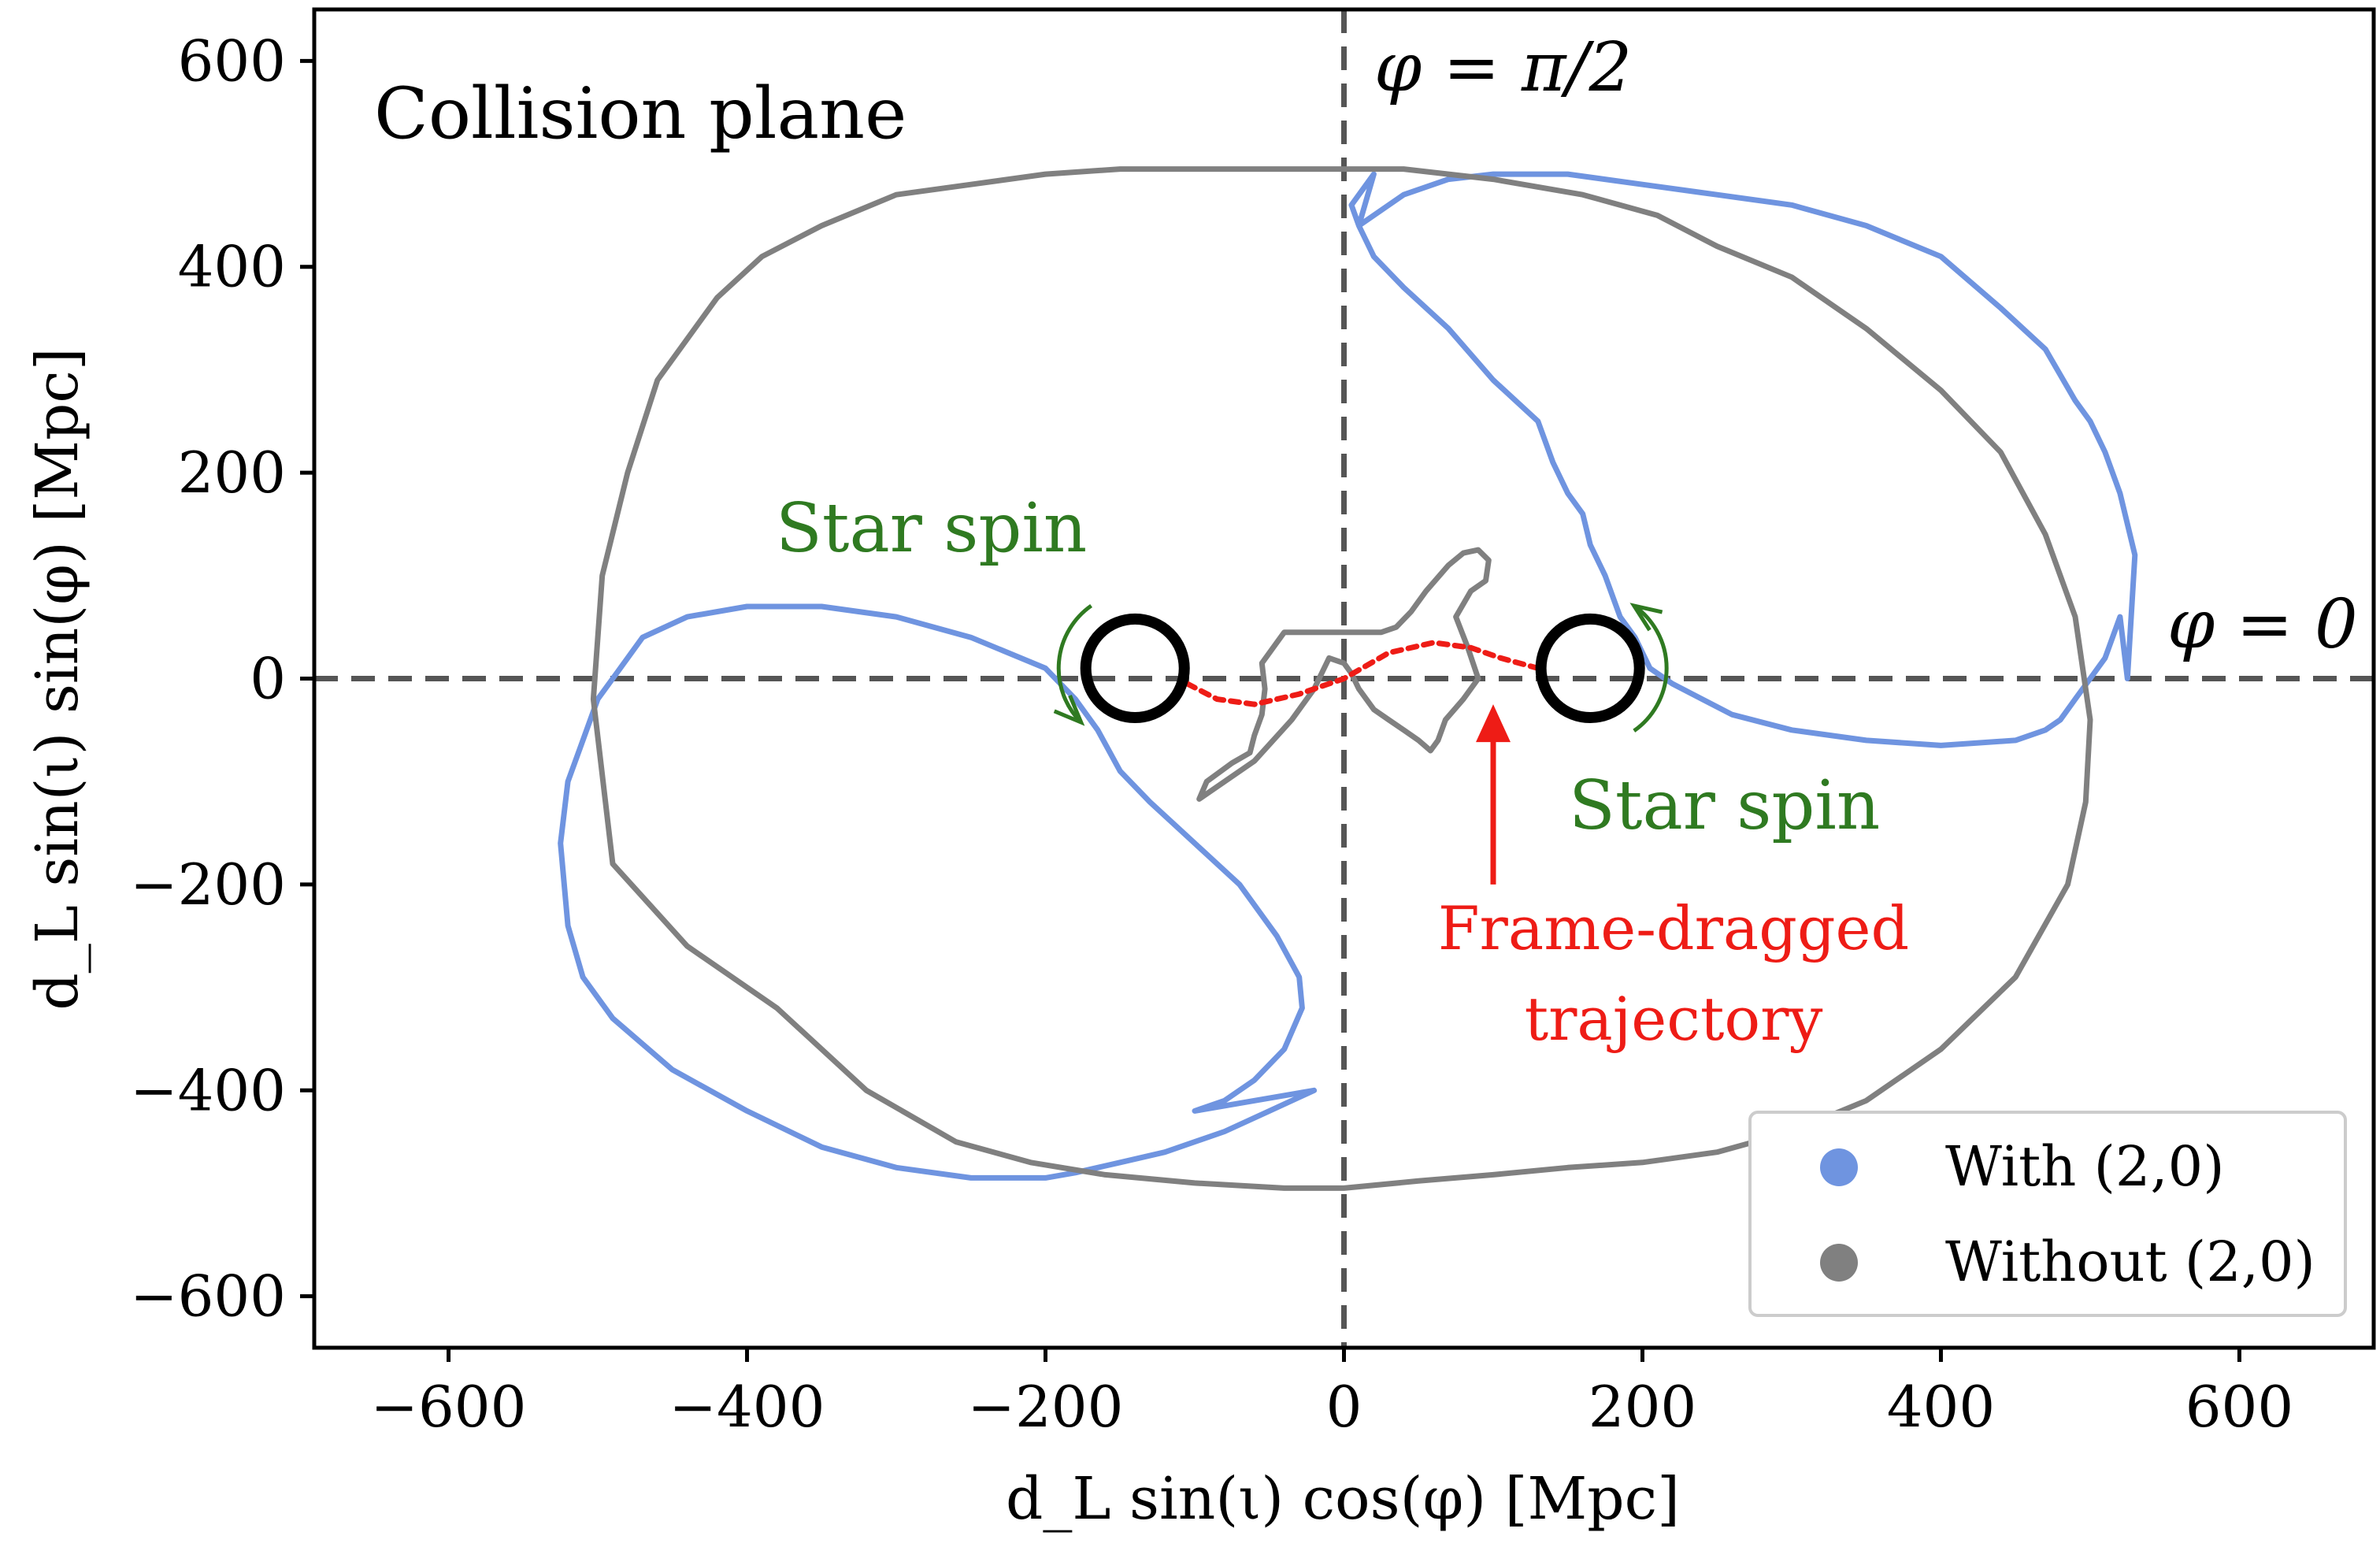 This screenshot has width=2380, height=1547. Describe the element at coordinates (1642, 1407) in the screenshot. I see `x-tick-label: 200` at that location.